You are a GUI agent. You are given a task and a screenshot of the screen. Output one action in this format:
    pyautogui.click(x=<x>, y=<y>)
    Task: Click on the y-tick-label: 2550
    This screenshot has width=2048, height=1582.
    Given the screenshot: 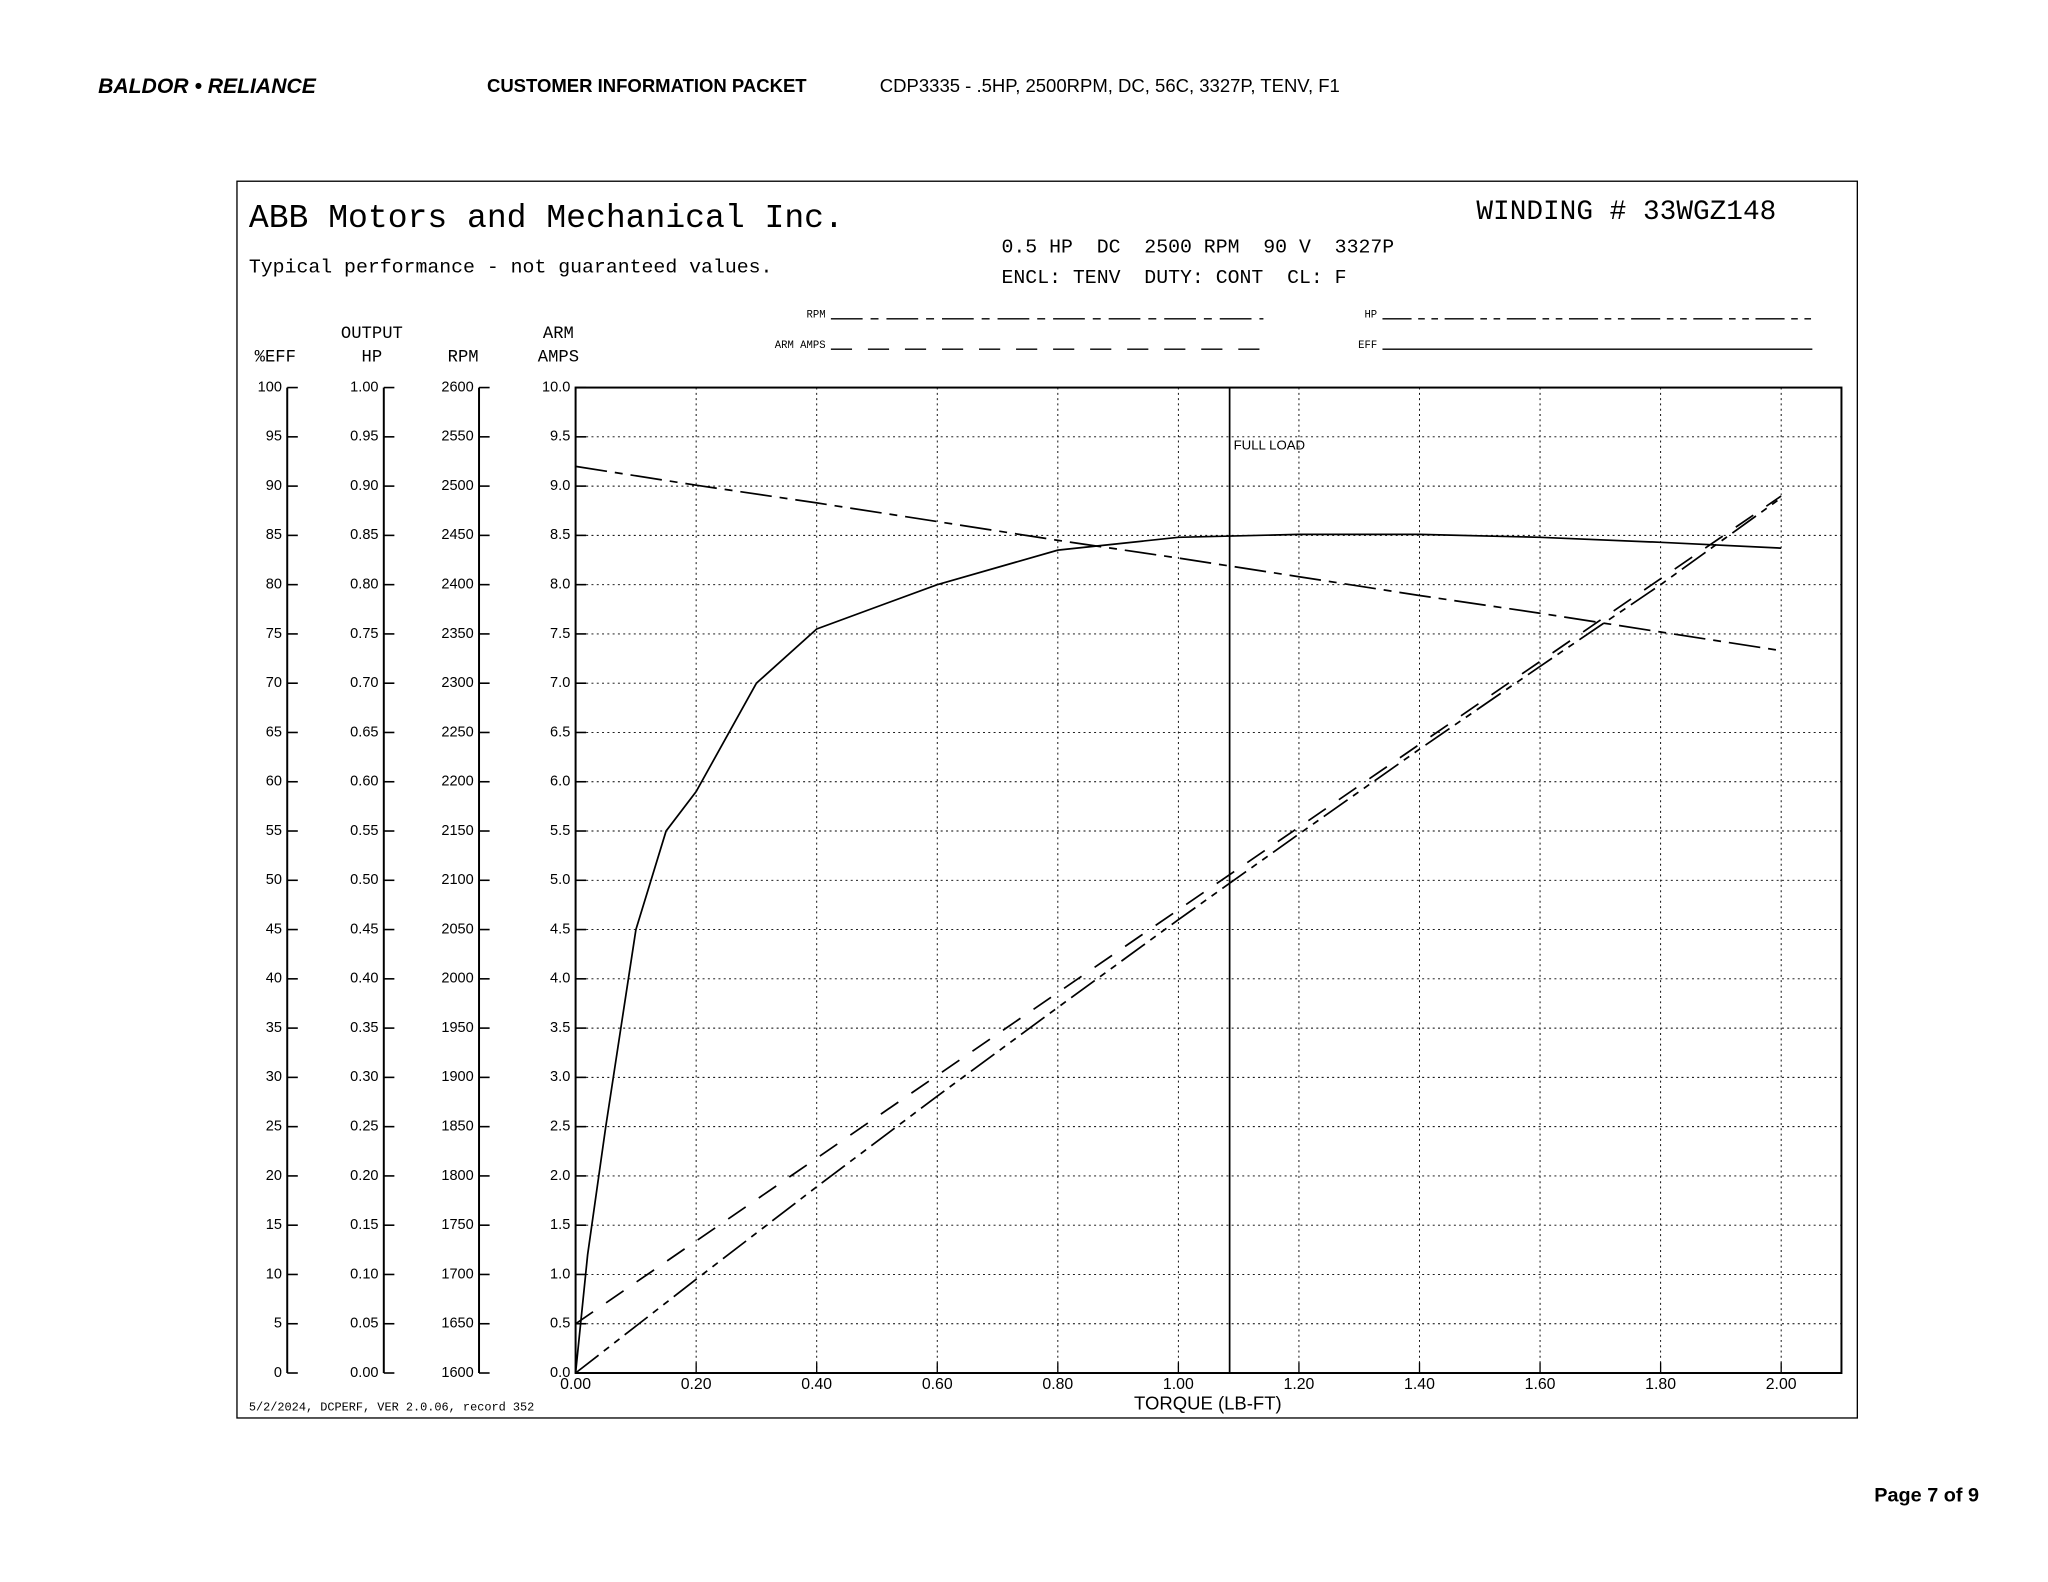 What is the action you would take?
    pyautogui.click(x=457, y=437)
    